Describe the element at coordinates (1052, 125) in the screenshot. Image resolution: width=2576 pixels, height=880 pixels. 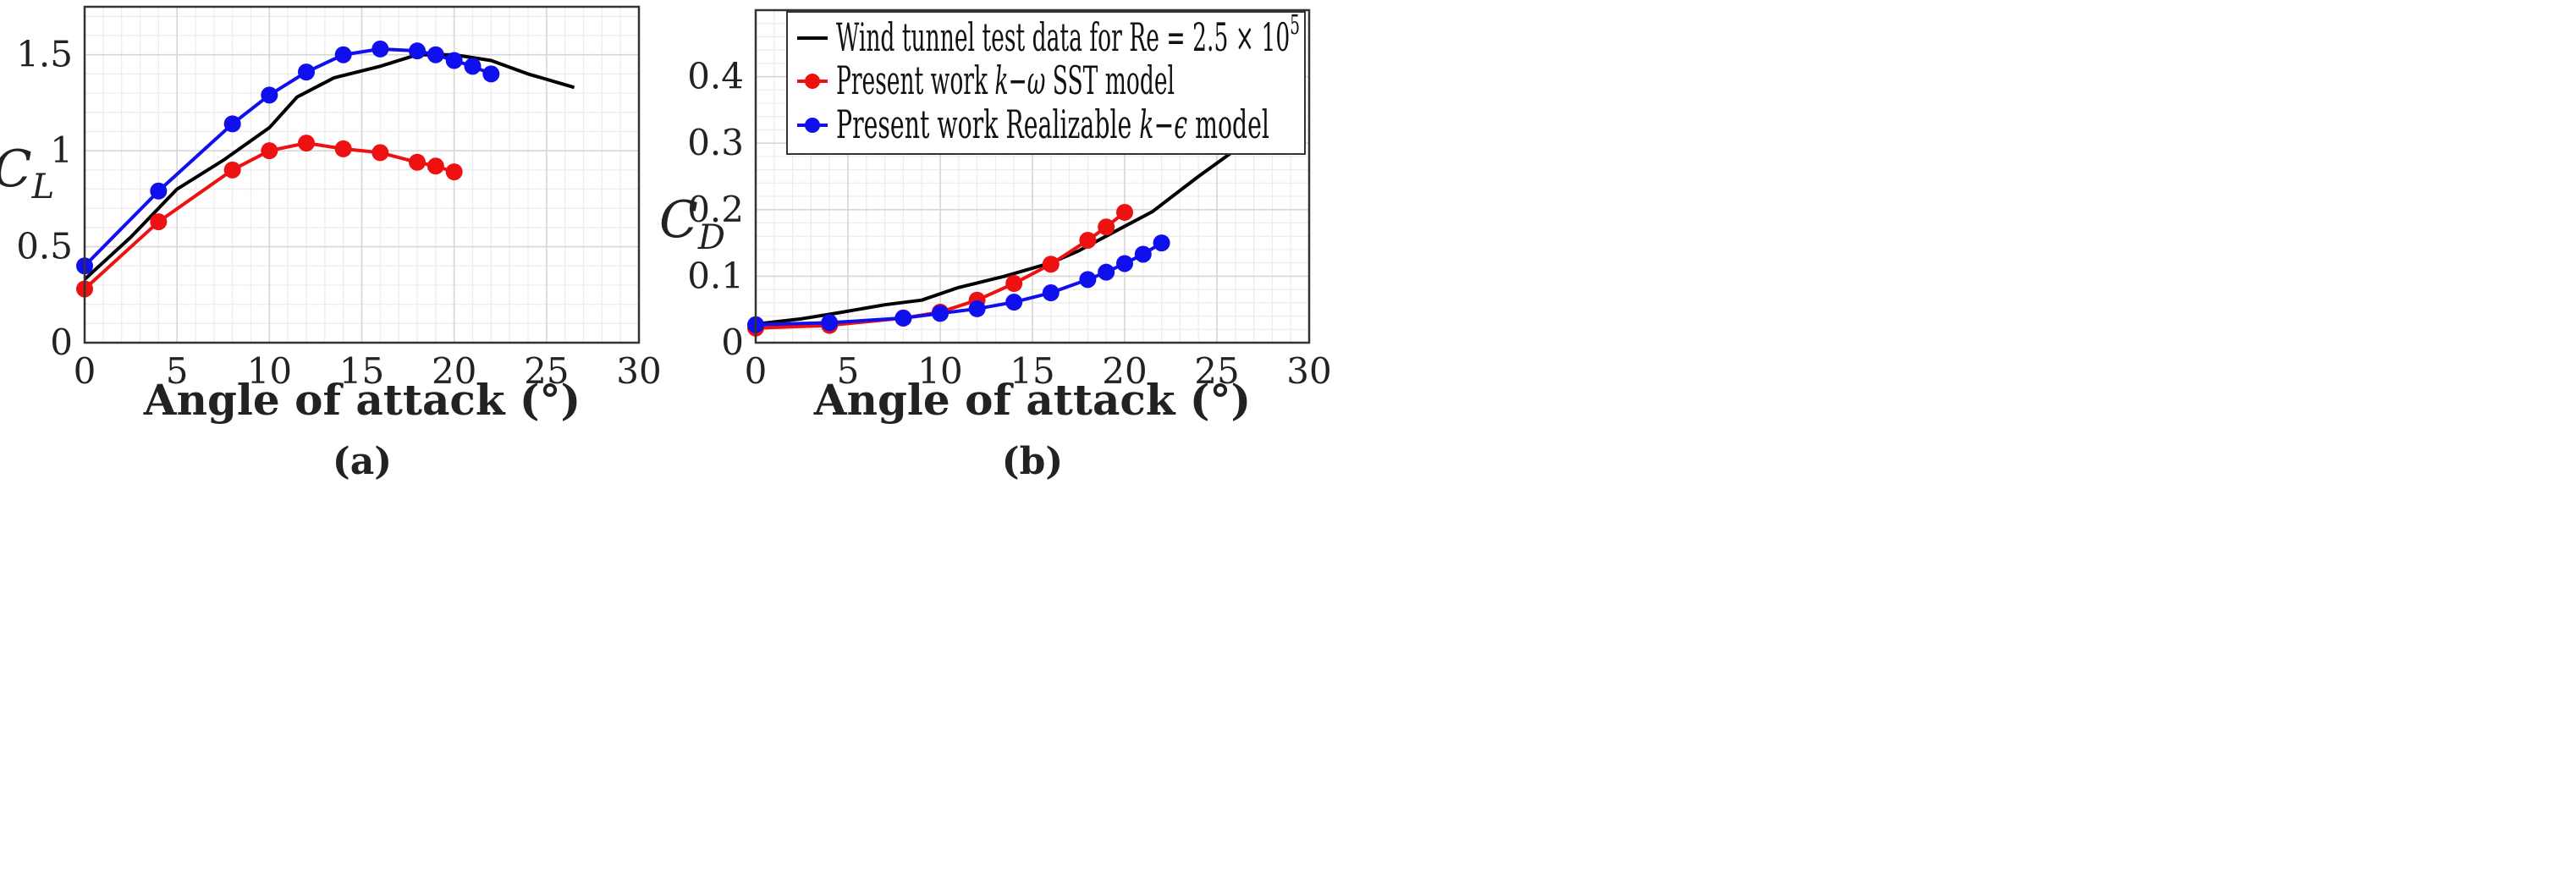
I see `legend-label-realizable-k-epsilon: Present work Realizable k−ϵ model` at that location.